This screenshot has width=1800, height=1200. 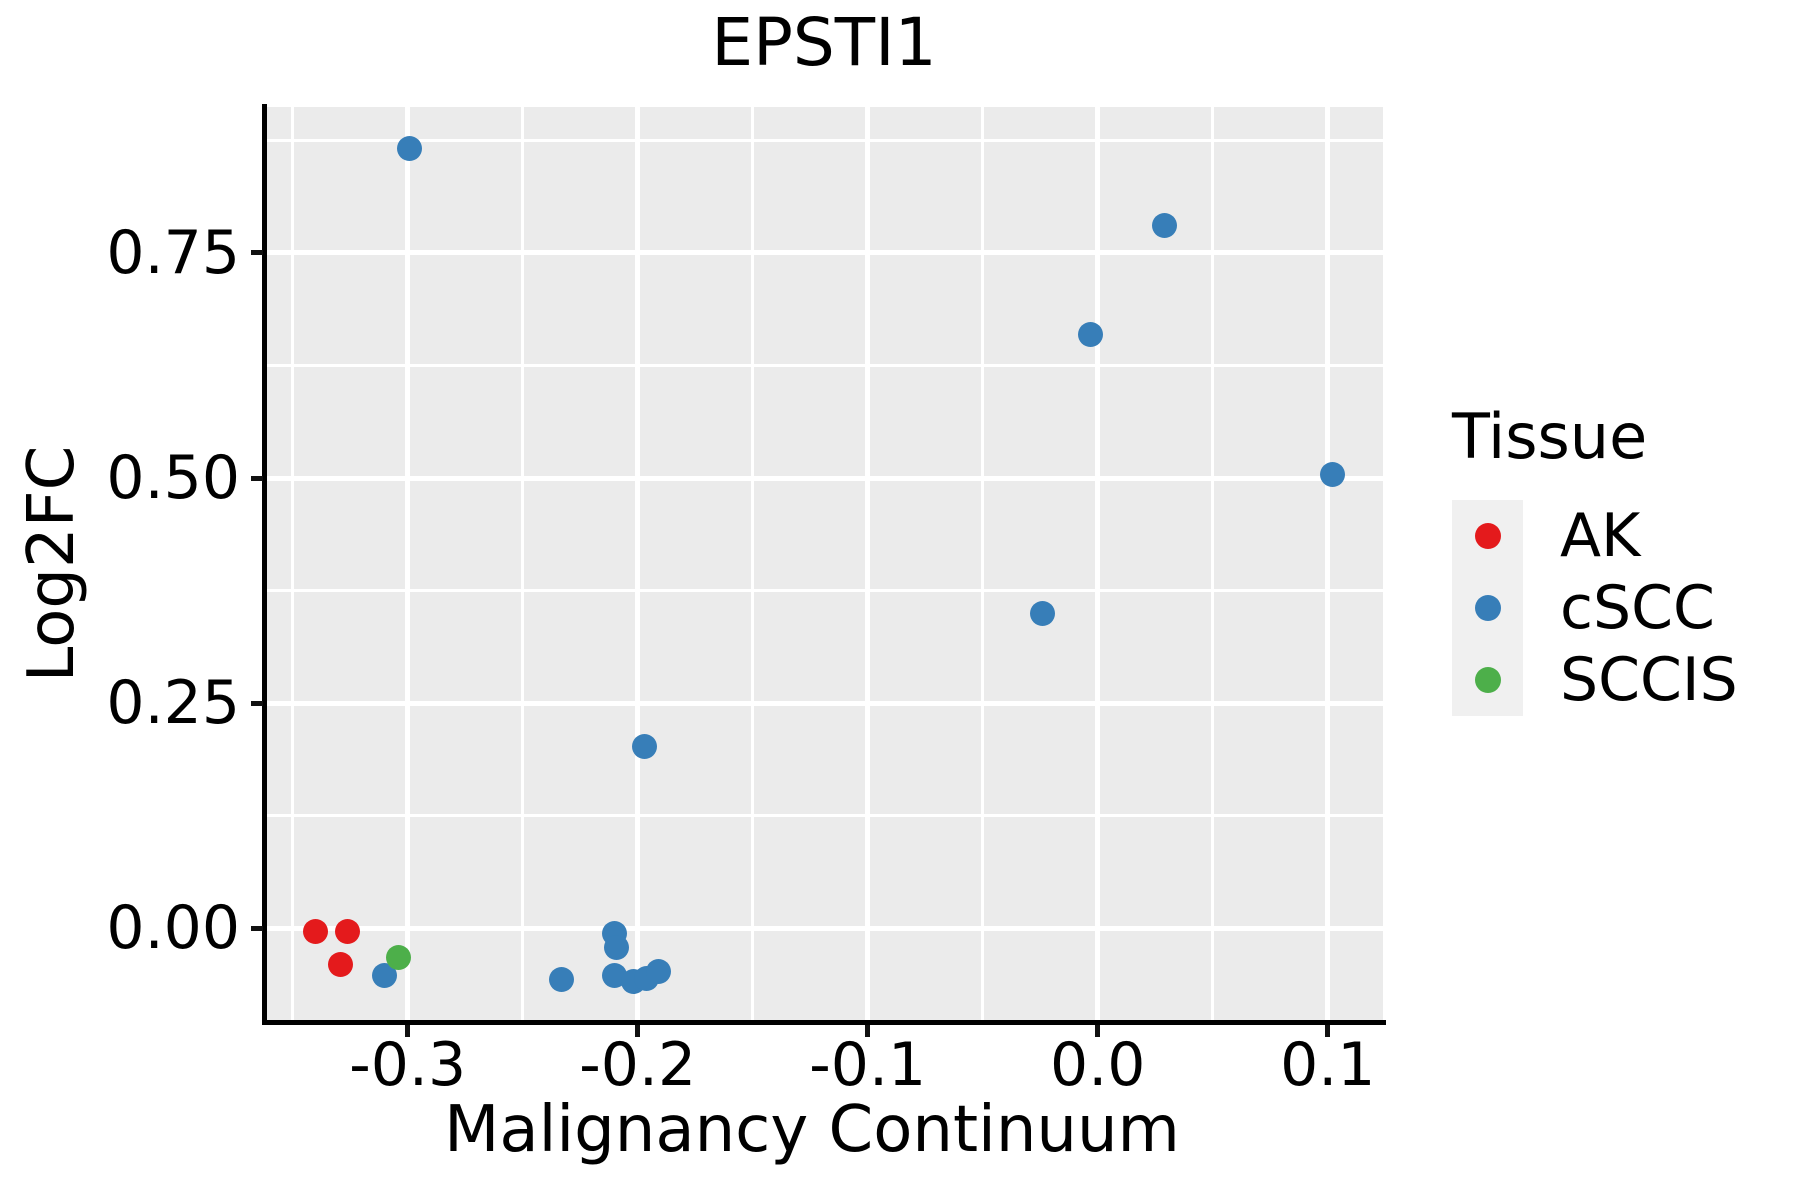 What do you see at coordinates (173, 478) in the screenshot?
I see `y-tick-label: 0.50` at bounding box center [173, 478].